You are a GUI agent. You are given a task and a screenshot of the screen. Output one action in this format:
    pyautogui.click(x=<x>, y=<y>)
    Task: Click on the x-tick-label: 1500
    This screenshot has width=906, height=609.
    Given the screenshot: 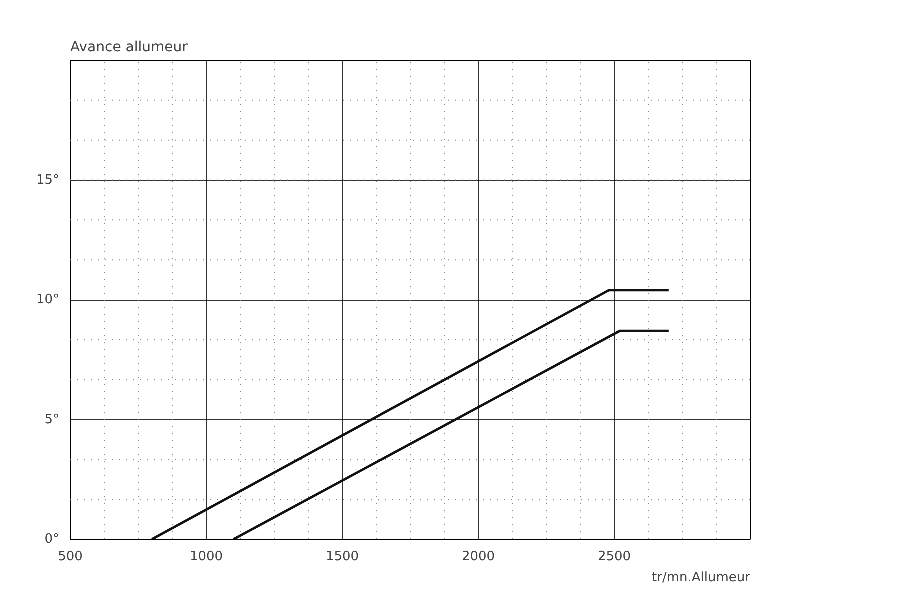 What is the action you would take?
    pyautogui.click(x=343, y=557)
    